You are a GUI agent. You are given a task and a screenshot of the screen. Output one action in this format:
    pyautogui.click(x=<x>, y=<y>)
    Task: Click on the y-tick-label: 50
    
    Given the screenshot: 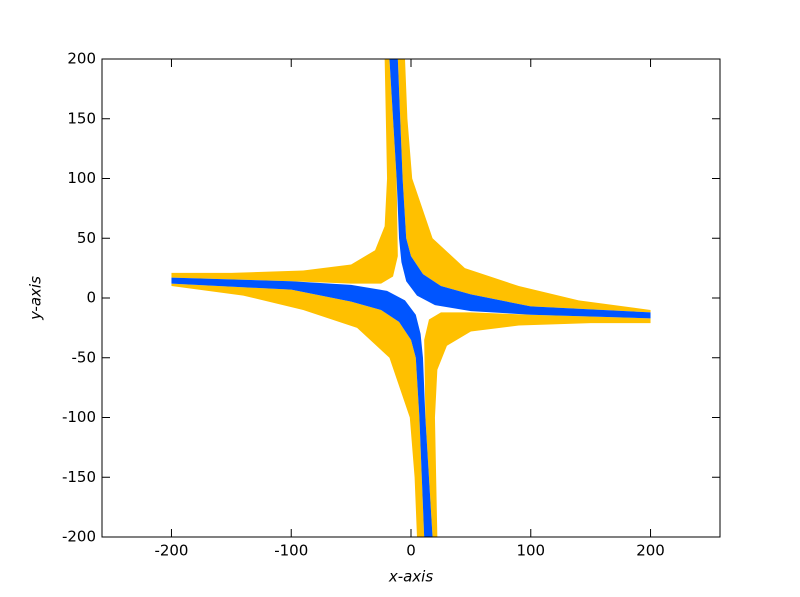 What is the action you would take?
    pyautogui.click(x=86, y=238)
    